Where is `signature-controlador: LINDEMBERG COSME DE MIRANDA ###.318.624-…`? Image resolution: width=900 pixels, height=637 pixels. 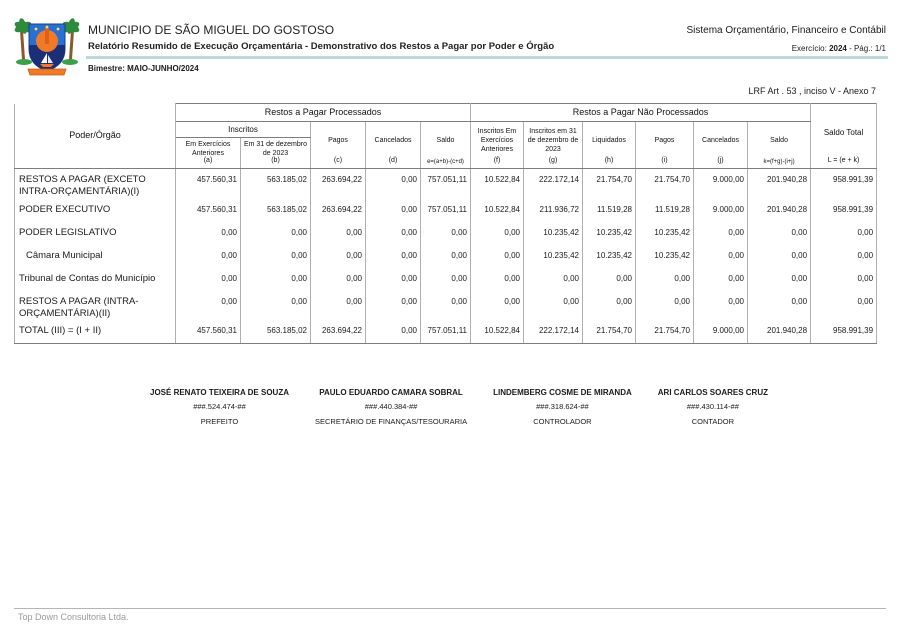 signature-controlador: LINDEMBERG COSME DE MIRANDA ###.318.624-… is located at coordinates (562, 407).